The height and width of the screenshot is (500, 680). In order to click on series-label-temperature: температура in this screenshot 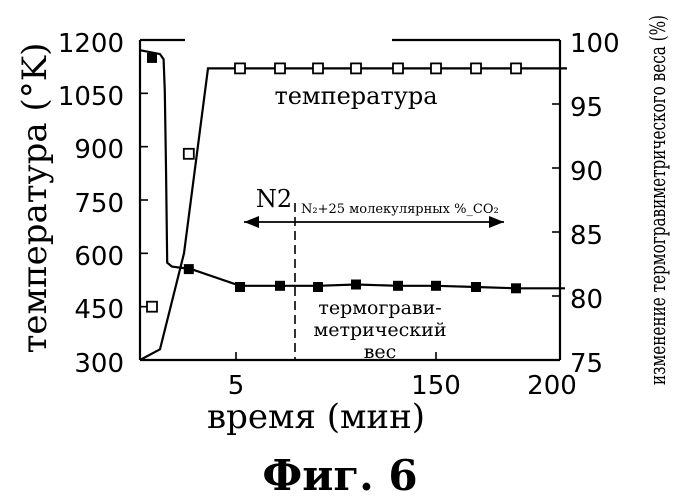, I will do `click(355, 96)`.